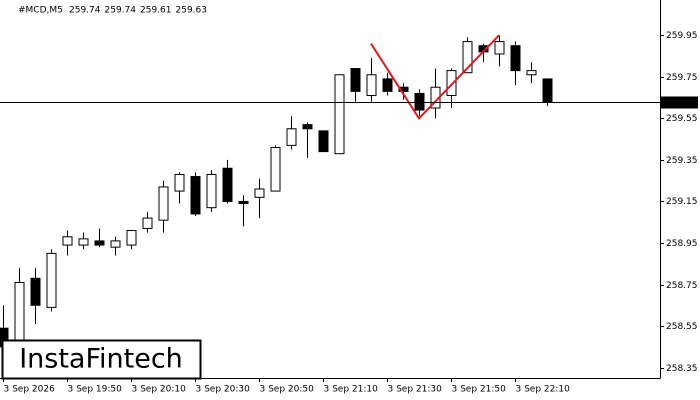 This screenshot has height=400, width=700. I want to click on chart-title: #MCD,M5, so click(40, 11).